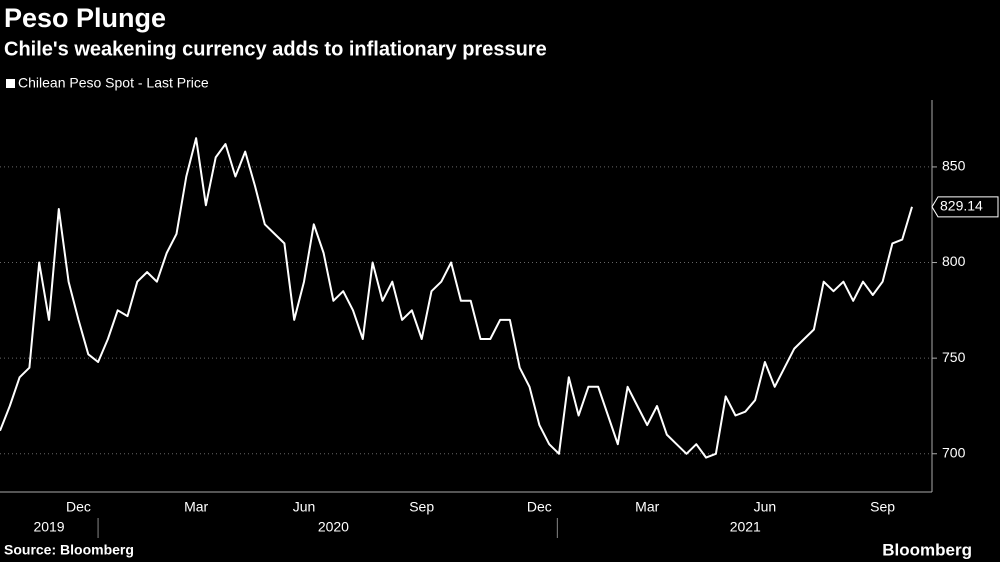 The width and height of the screenshot is (1000, 562). What do you see at coordinates (745, 527) in the screenshot?
I see `x-year-label: 2021` at bounding box center [745, 527].